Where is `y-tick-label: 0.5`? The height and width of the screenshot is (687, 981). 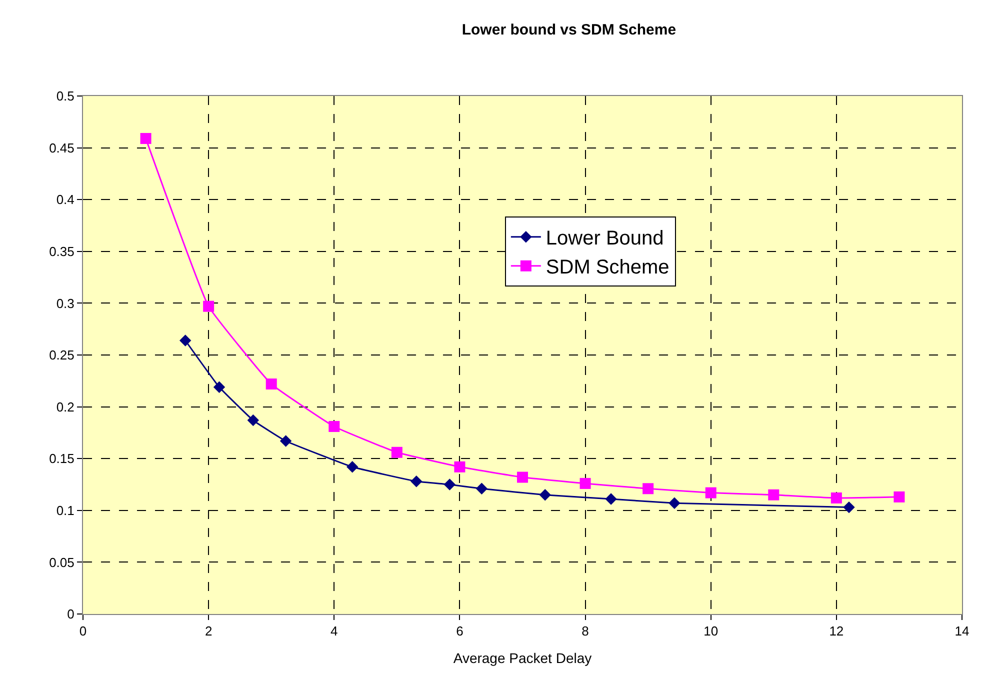 y-tick-label: 0.5 is located at coordinates (65, 96).